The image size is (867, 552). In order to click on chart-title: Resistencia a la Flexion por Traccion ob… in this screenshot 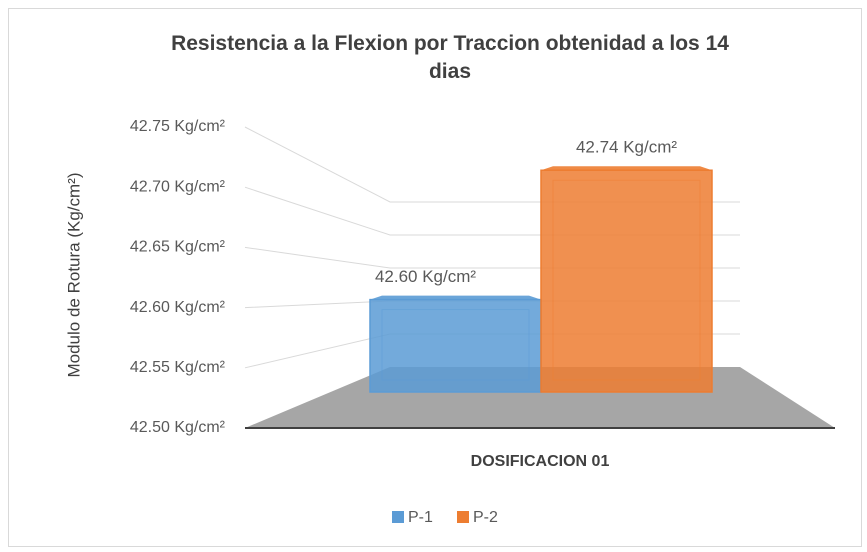, I will do `click(450, 57)`.